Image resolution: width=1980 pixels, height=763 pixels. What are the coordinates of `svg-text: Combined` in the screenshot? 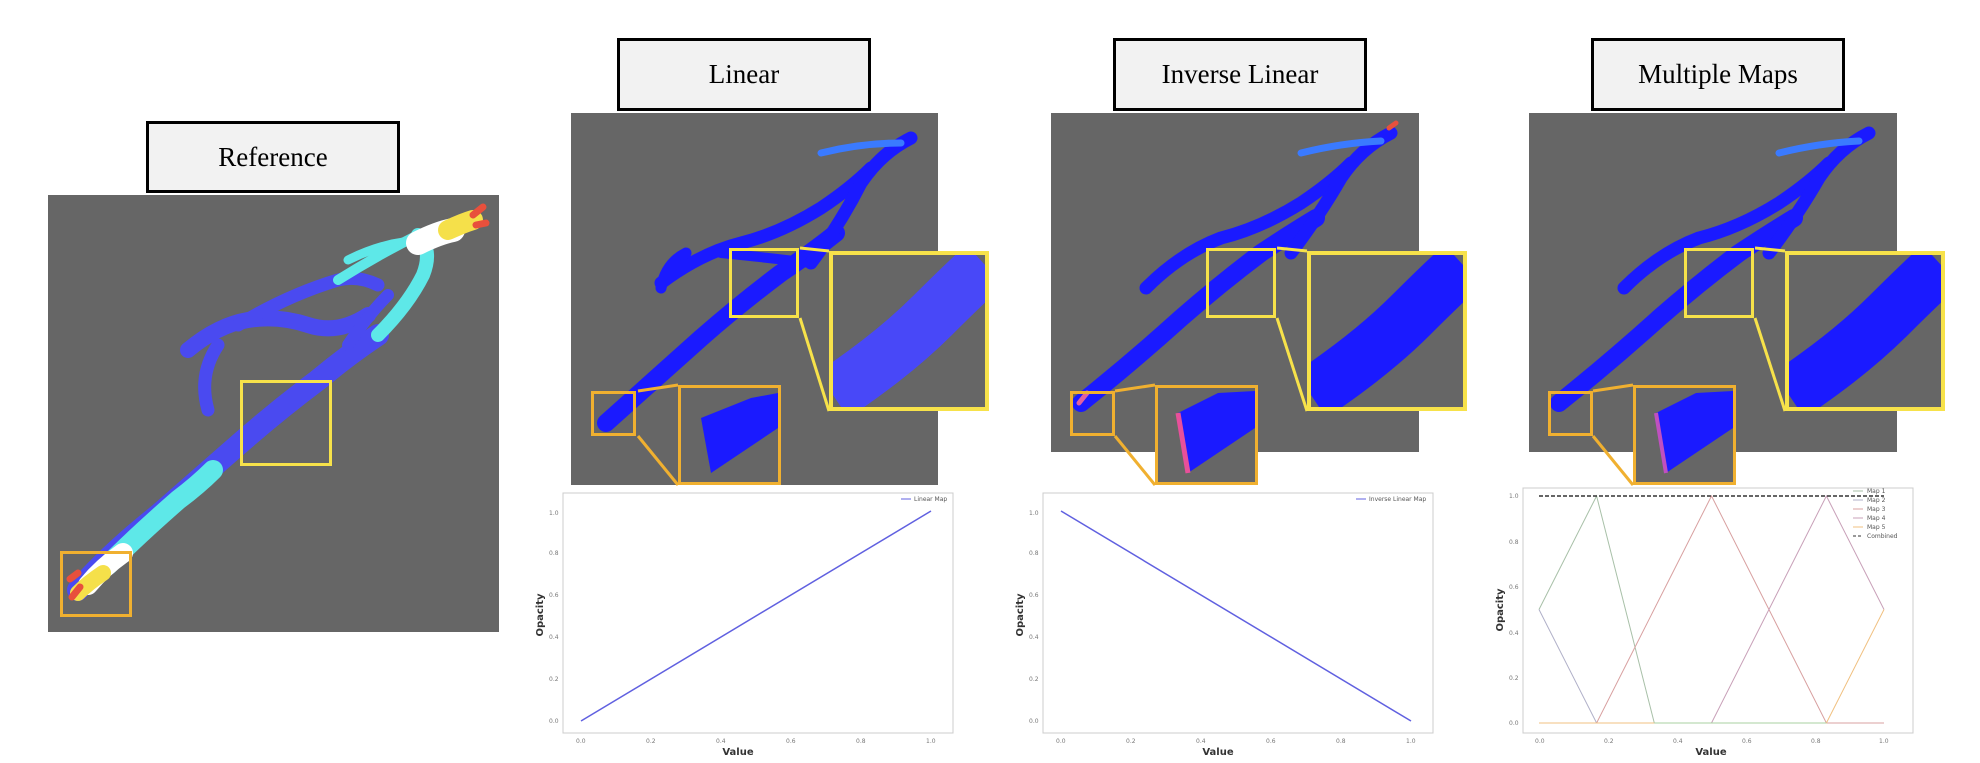 It's located at (1882, 536).